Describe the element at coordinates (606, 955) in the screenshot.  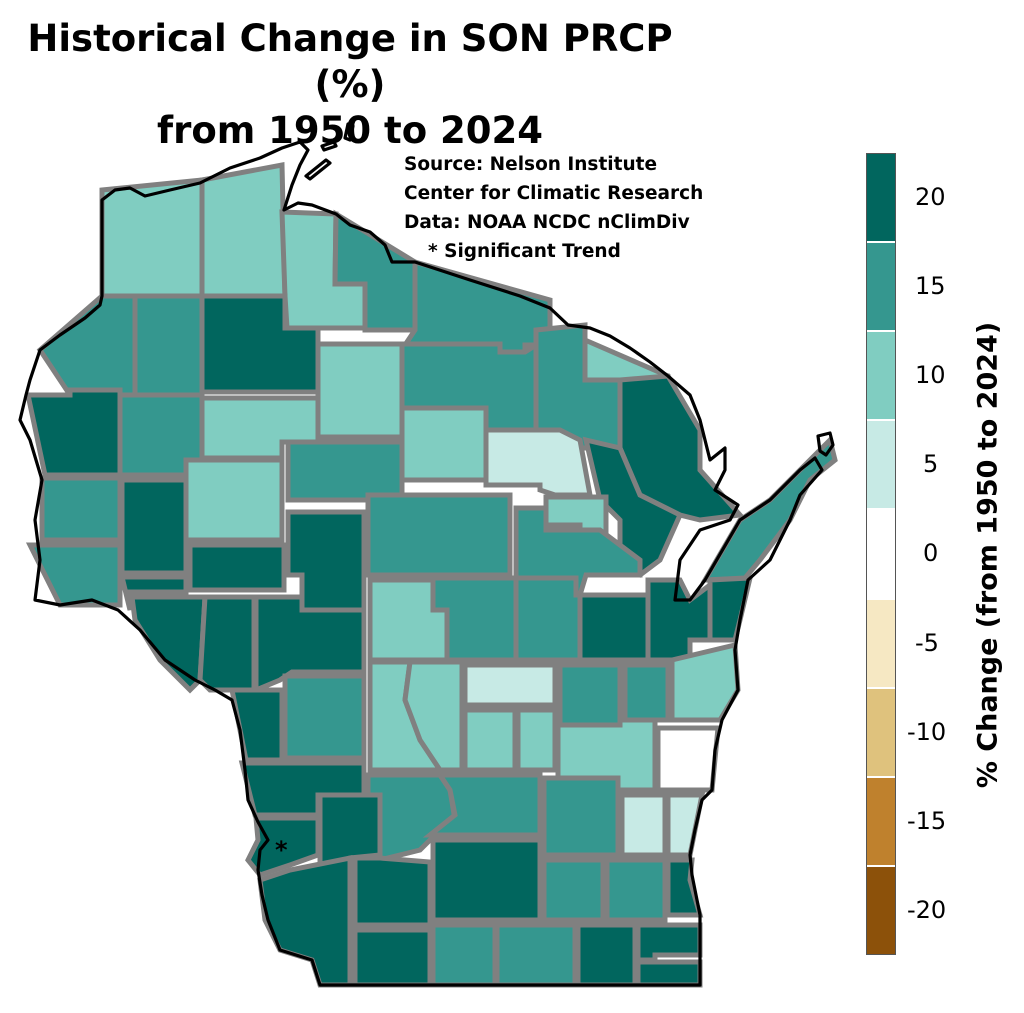
I see `county-walworth` at that location.